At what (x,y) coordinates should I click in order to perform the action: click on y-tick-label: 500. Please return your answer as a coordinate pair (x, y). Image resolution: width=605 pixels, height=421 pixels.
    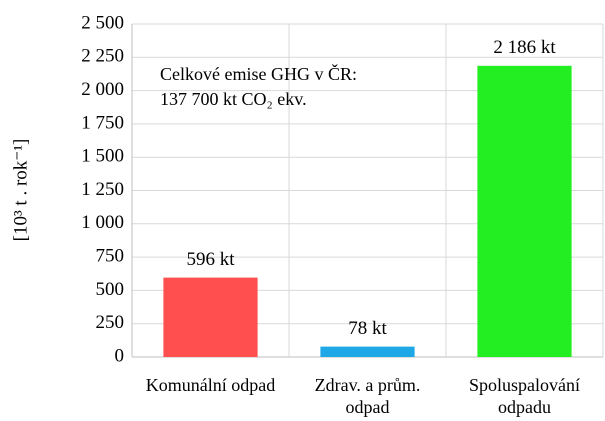
    Looking at the image, I should click on (110, 289).